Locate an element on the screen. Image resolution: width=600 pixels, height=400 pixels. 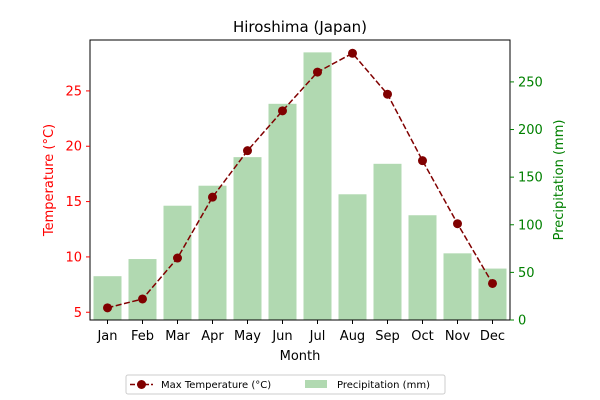
x-tick-label: Feb is located at coordinates (142, 336).